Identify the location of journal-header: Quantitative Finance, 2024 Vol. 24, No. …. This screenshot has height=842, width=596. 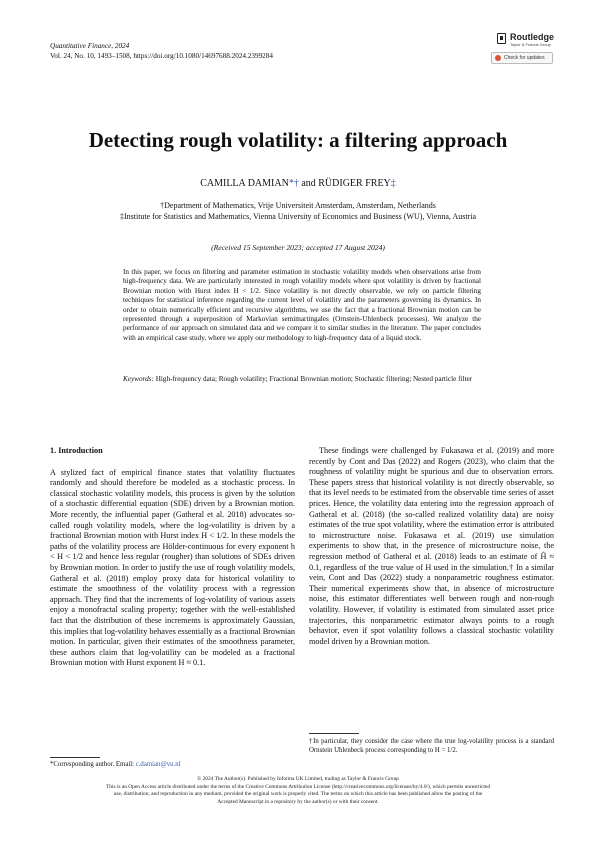
(161, 51).